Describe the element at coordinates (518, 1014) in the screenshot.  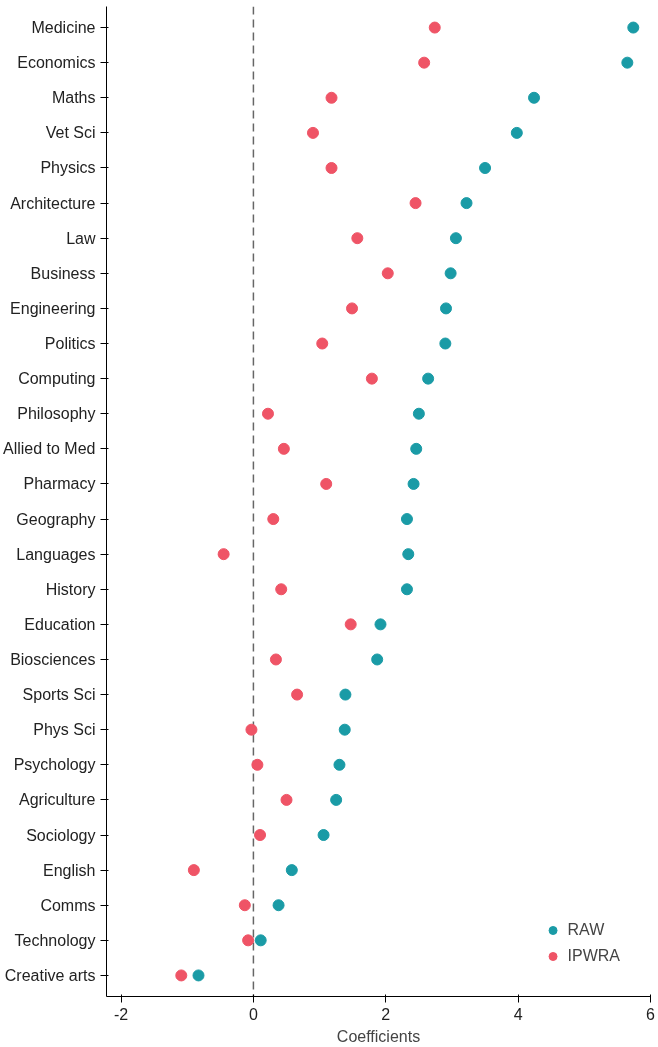
I see `x-tick-label: 4` at that location.